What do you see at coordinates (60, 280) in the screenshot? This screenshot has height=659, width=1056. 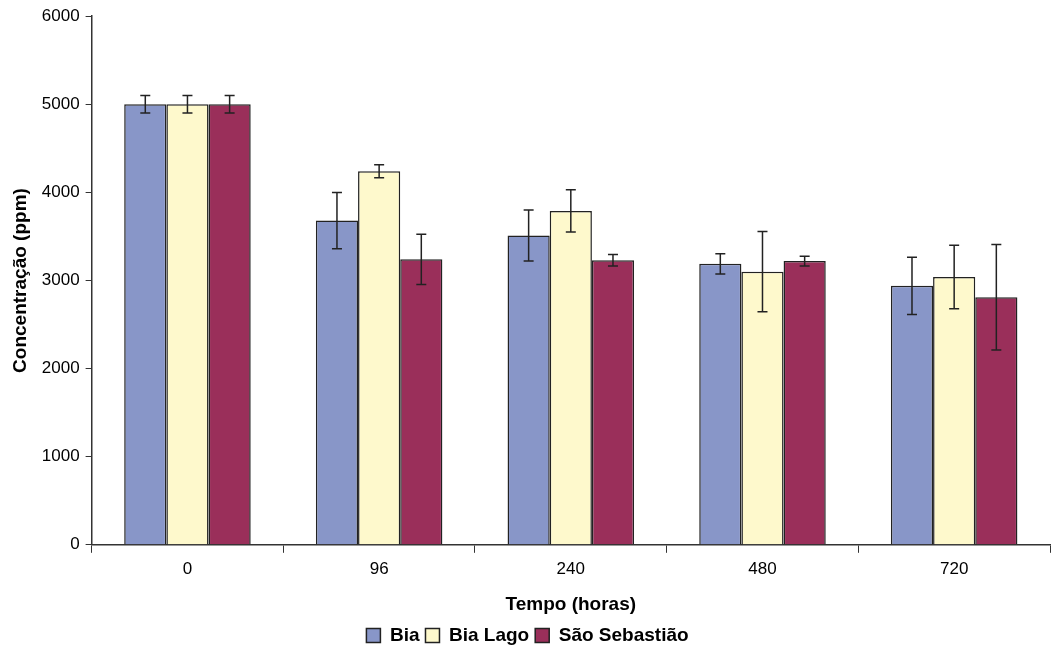 I see `y-tick-label: 3000` at bounding box center [60, 280].